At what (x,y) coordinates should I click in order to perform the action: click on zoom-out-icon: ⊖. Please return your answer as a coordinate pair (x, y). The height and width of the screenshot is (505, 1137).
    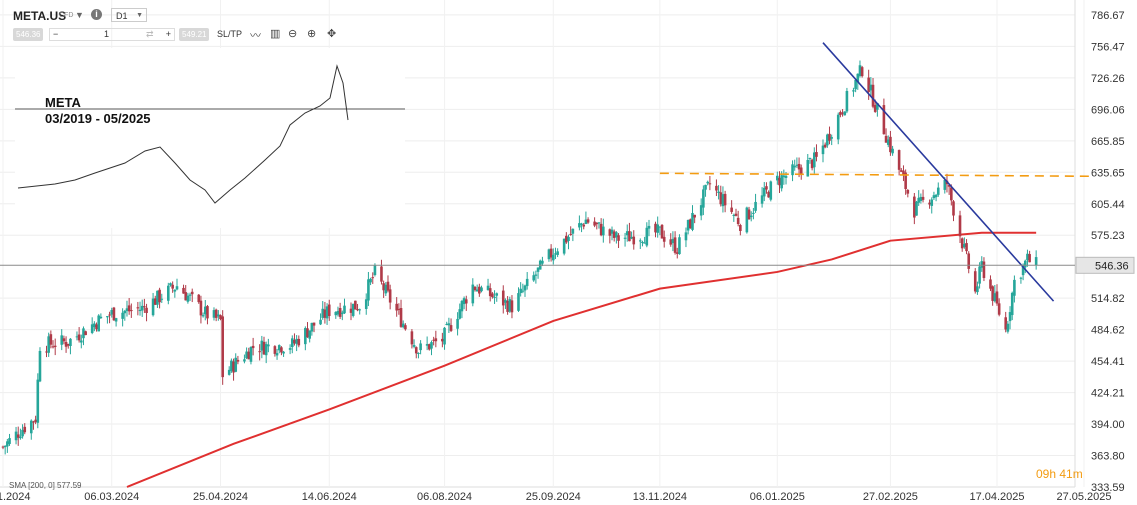
    Looking at the image, I should click on (293, 34).